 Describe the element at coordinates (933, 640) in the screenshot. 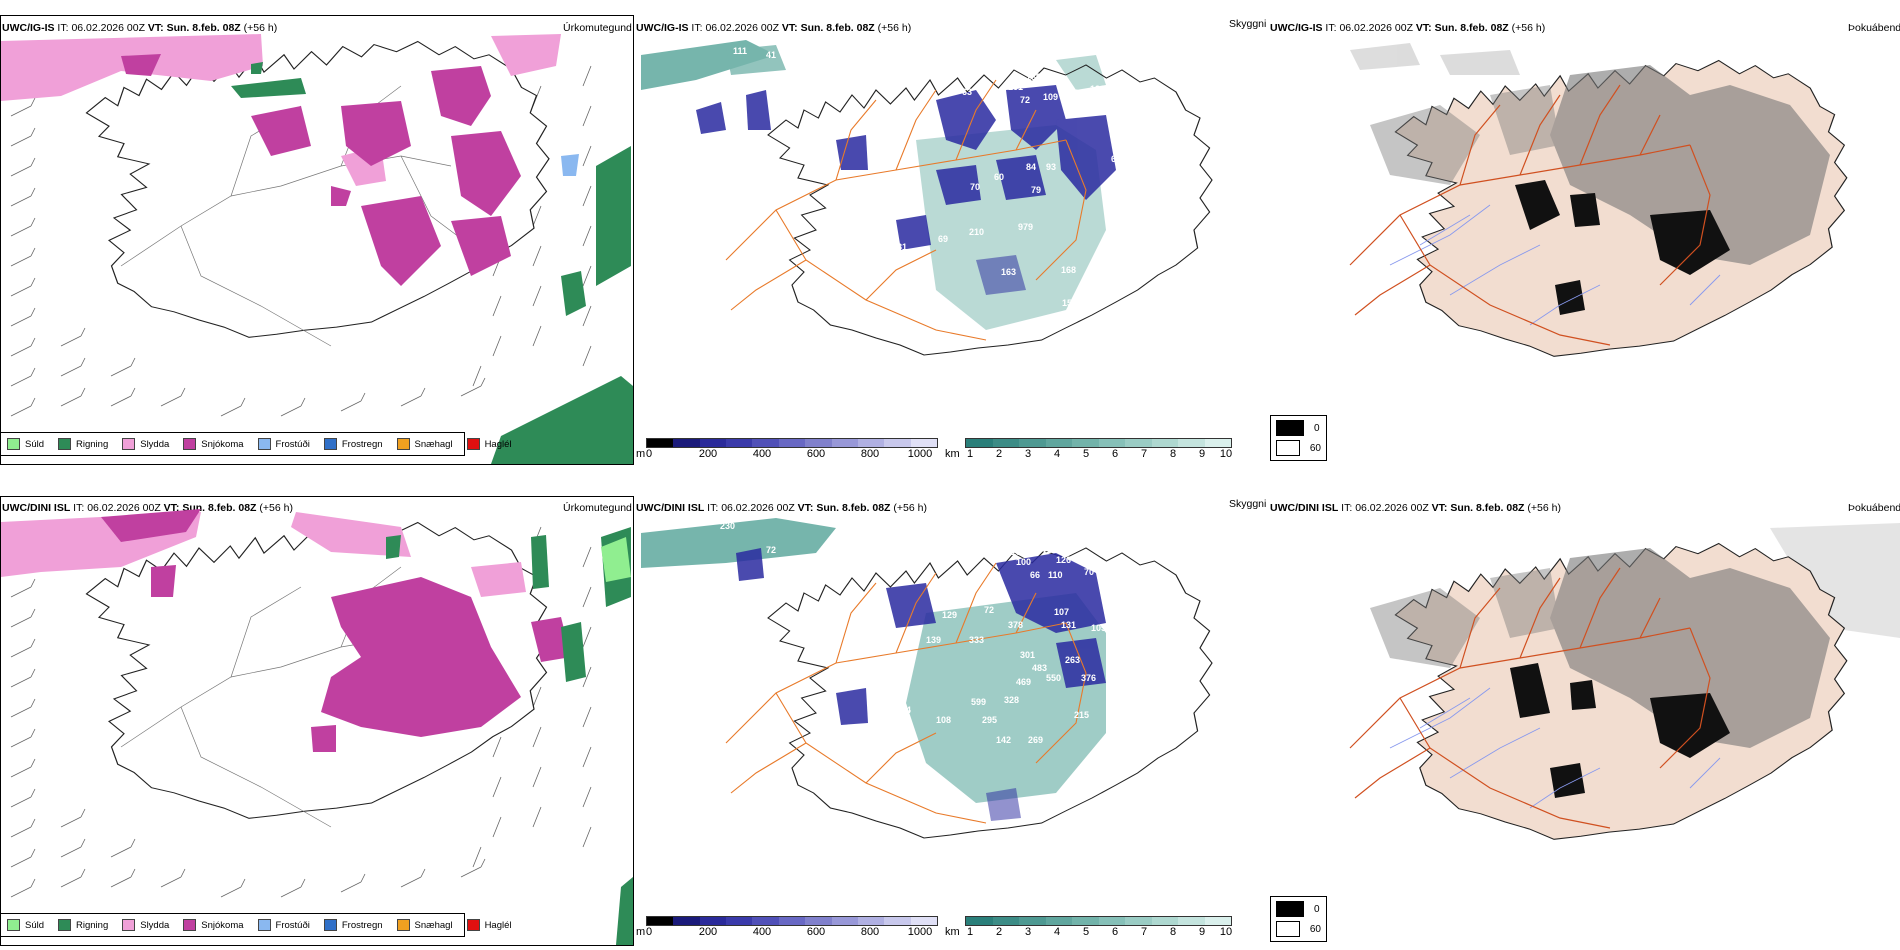

I see `height-label: 139` at that location.